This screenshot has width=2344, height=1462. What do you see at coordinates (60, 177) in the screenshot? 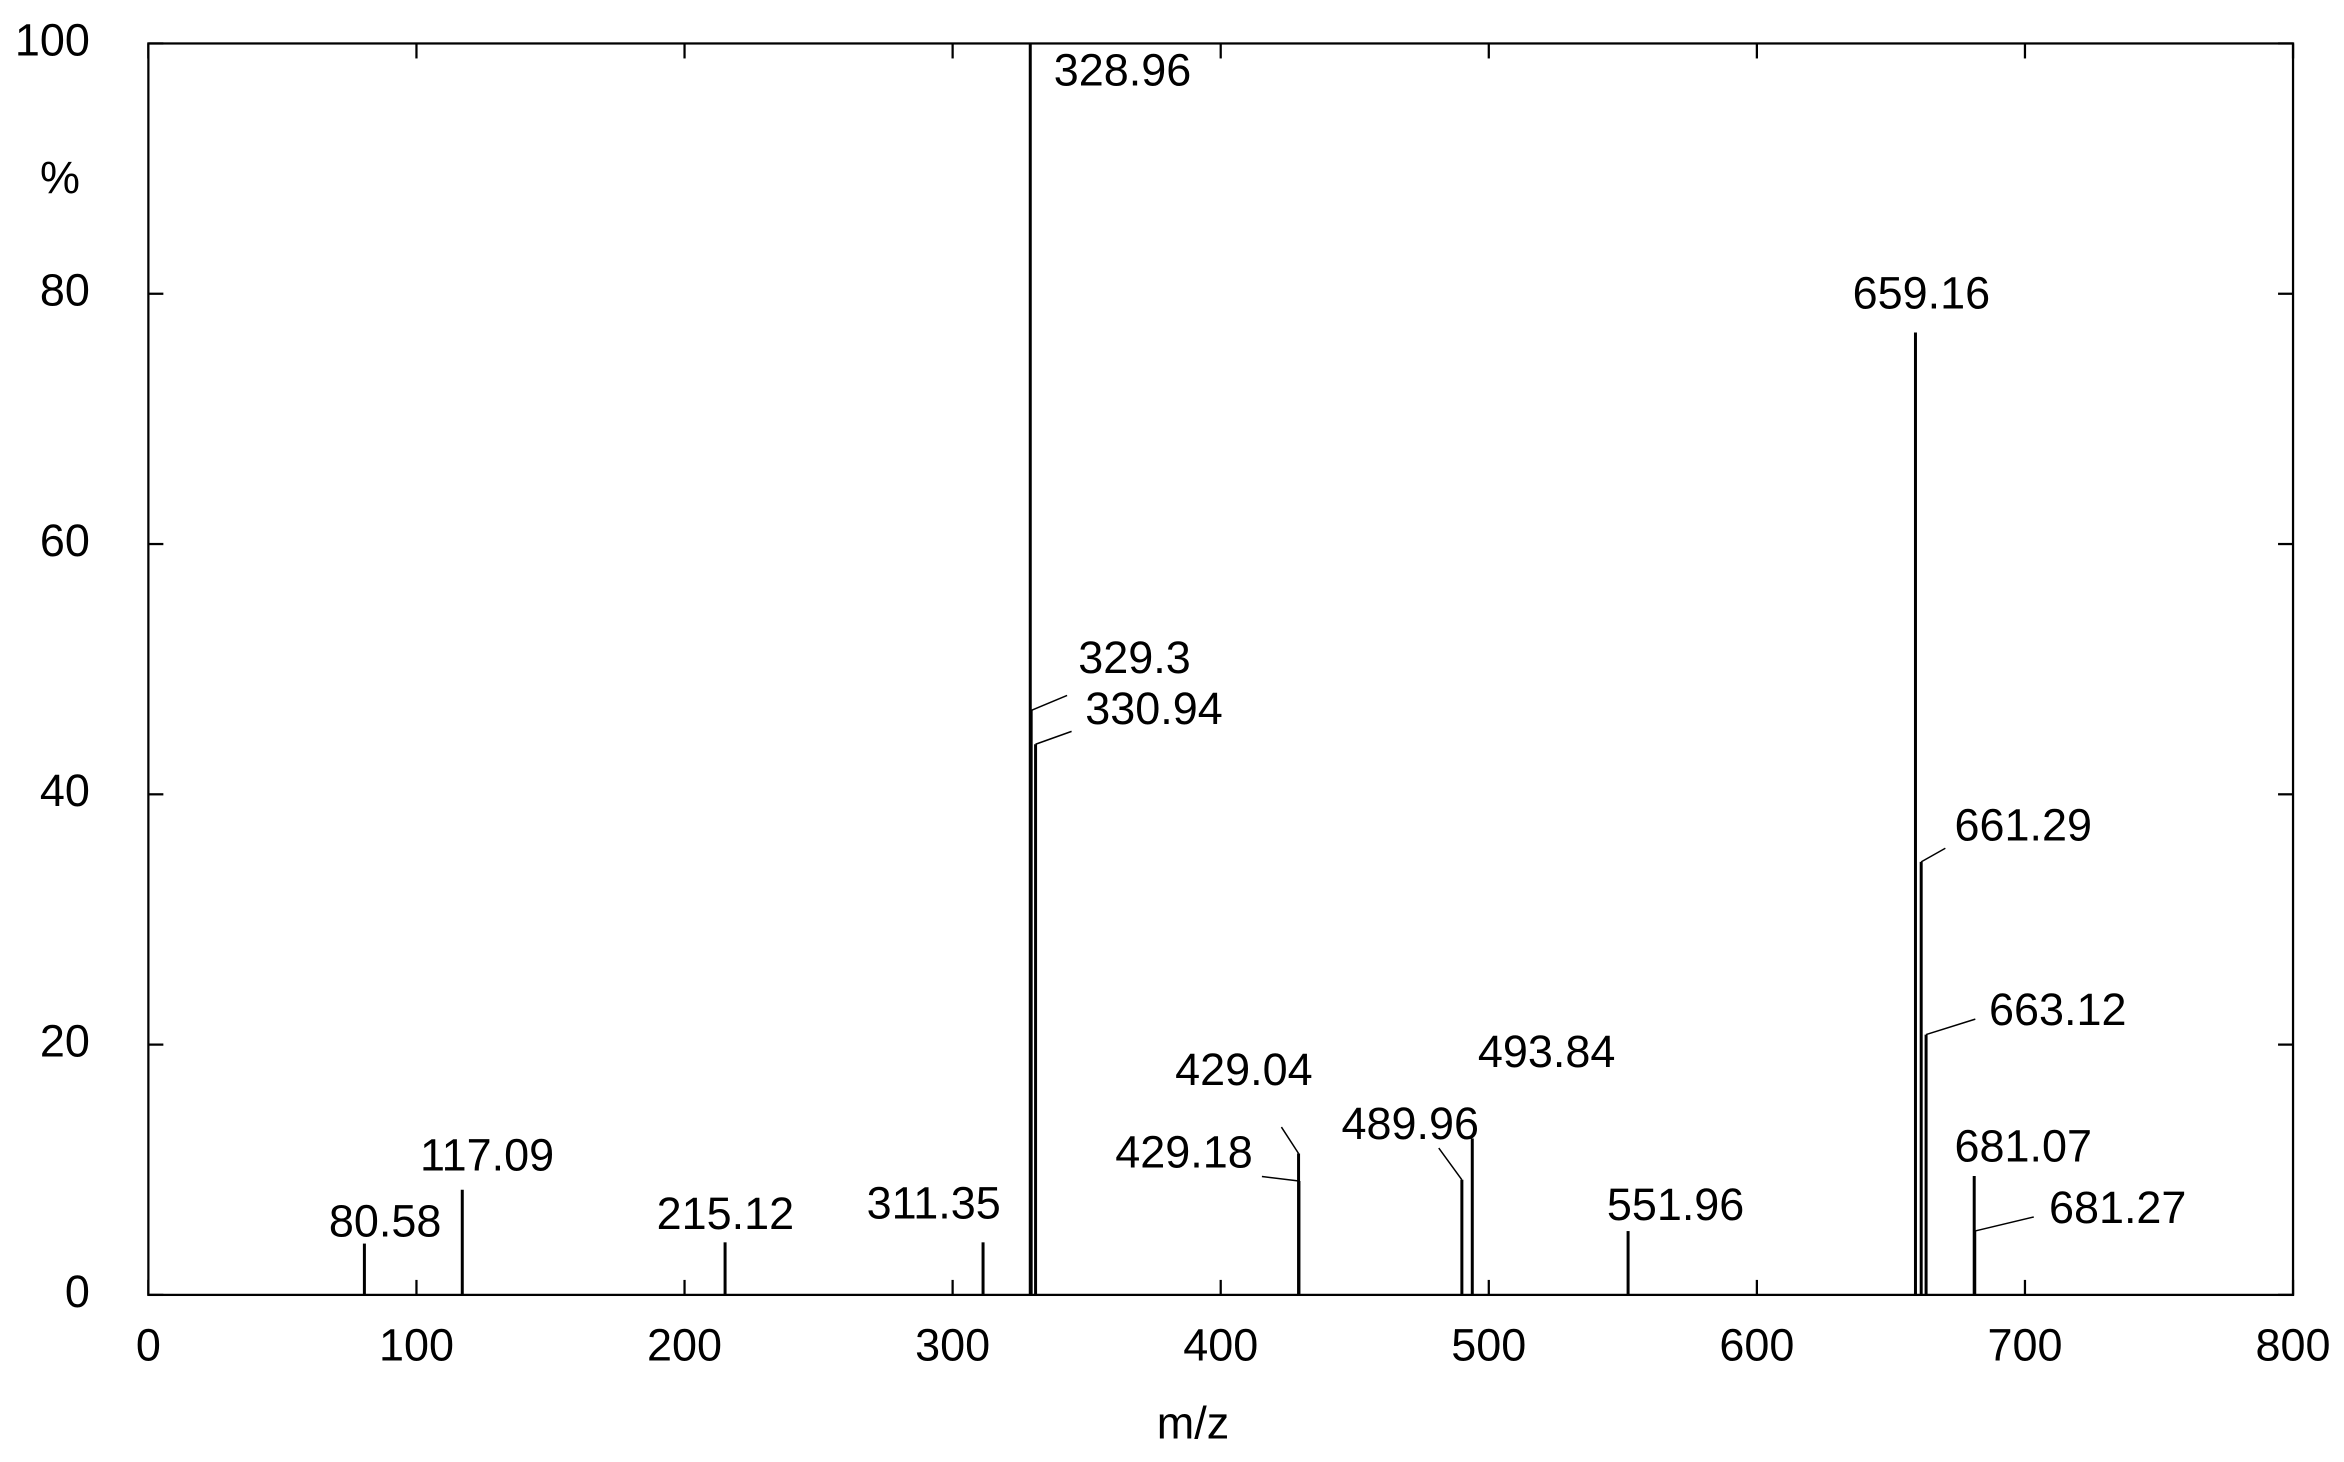
I see `y-axis-label: %` at bounding box center [60, 177].